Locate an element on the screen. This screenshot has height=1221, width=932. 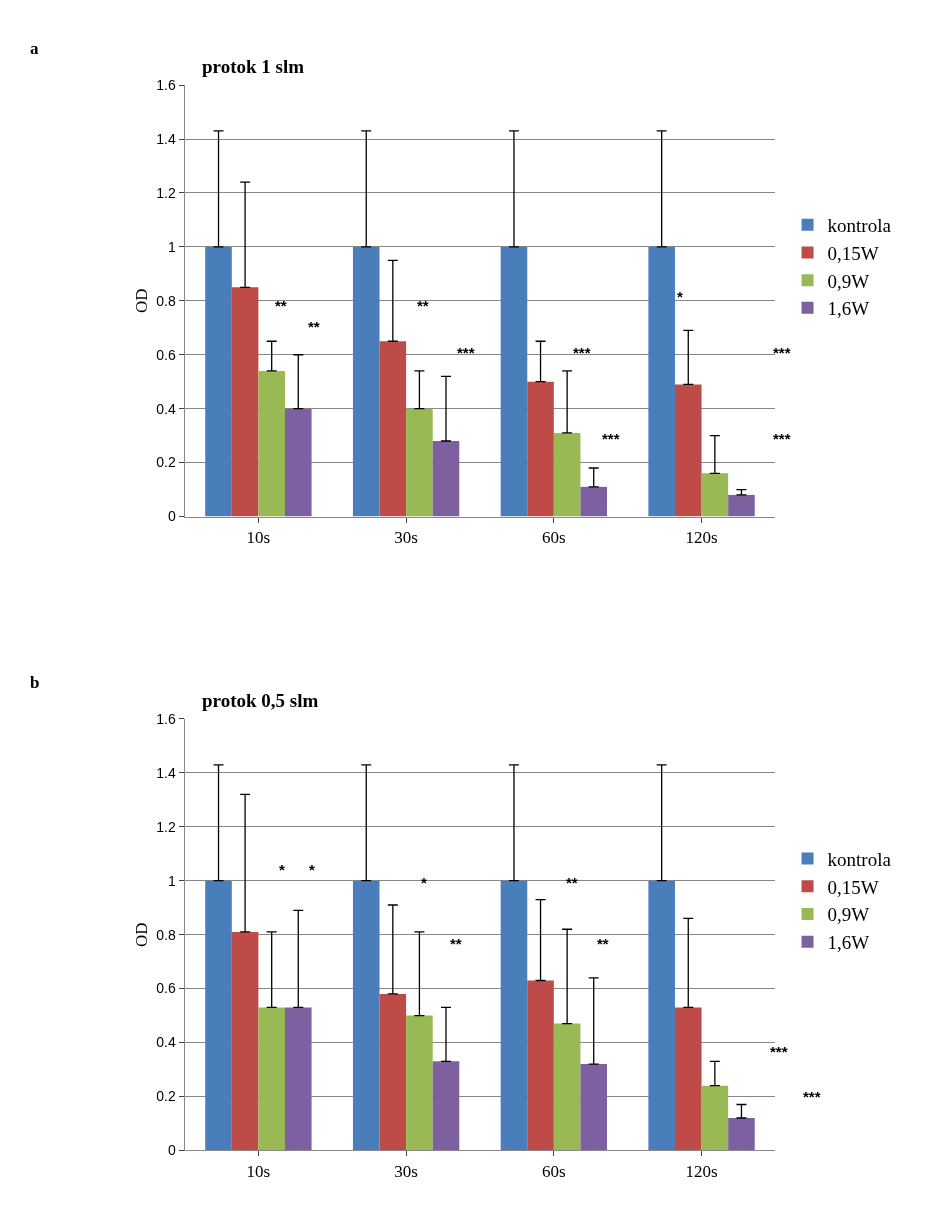
chart-title: protok 0,5 slm is located at coordinates (260, 700).